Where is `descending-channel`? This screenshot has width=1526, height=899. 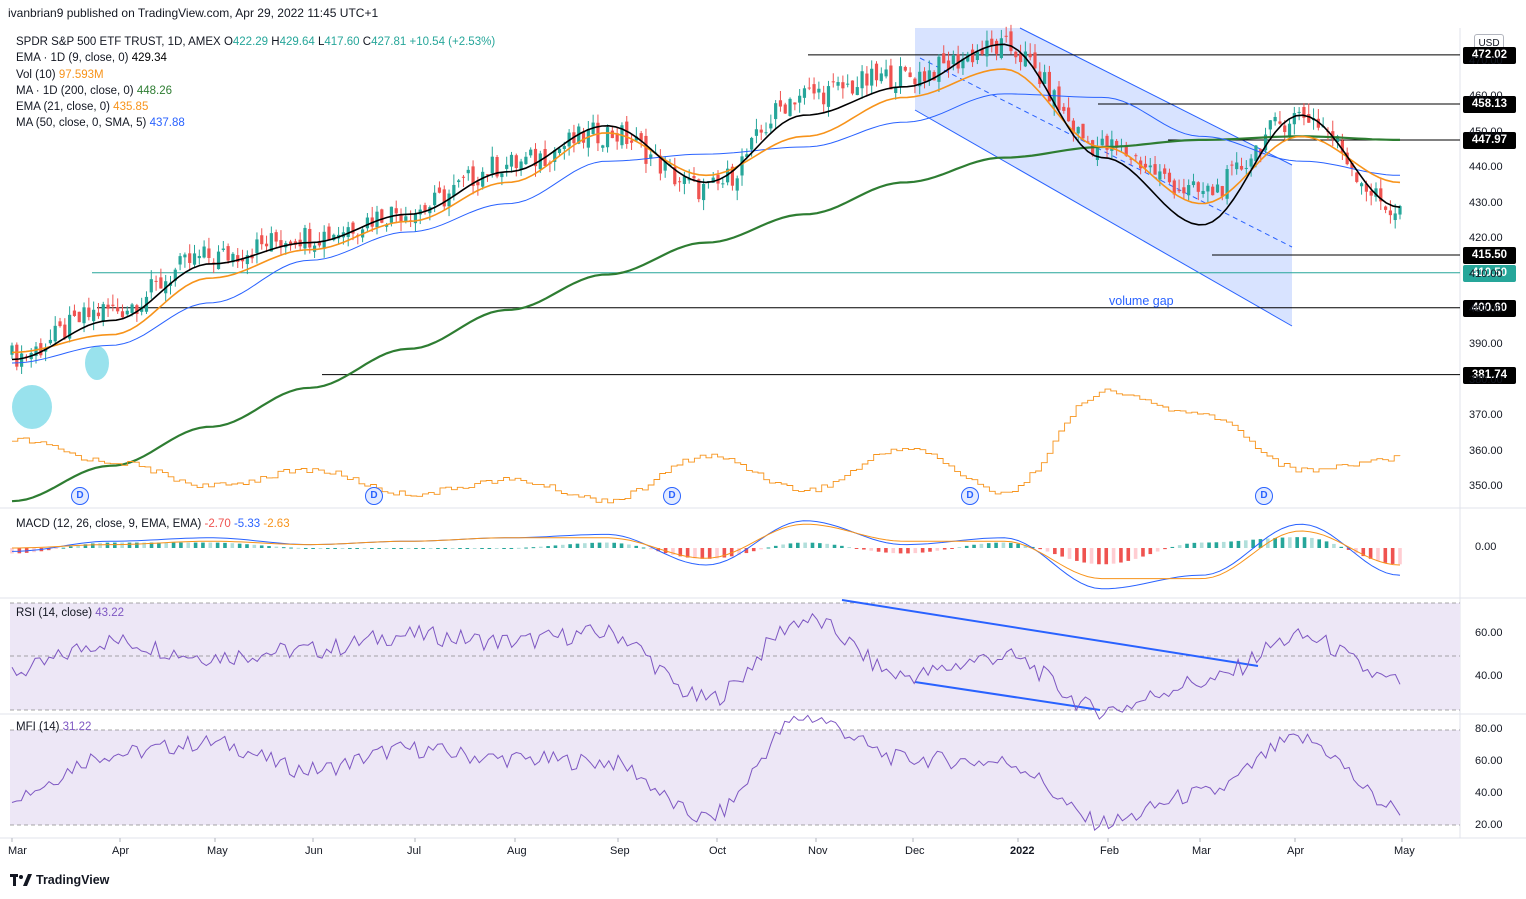
descending-channel is located at coordinates (1103, 177).